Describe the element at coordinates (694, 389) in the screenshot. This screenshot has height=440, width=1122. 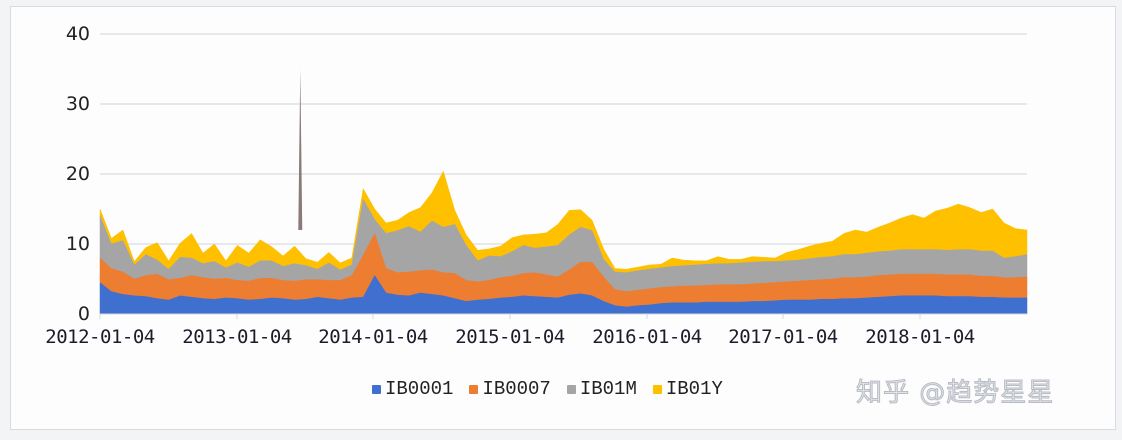
I see `legend-label: IB01Y` at that location.